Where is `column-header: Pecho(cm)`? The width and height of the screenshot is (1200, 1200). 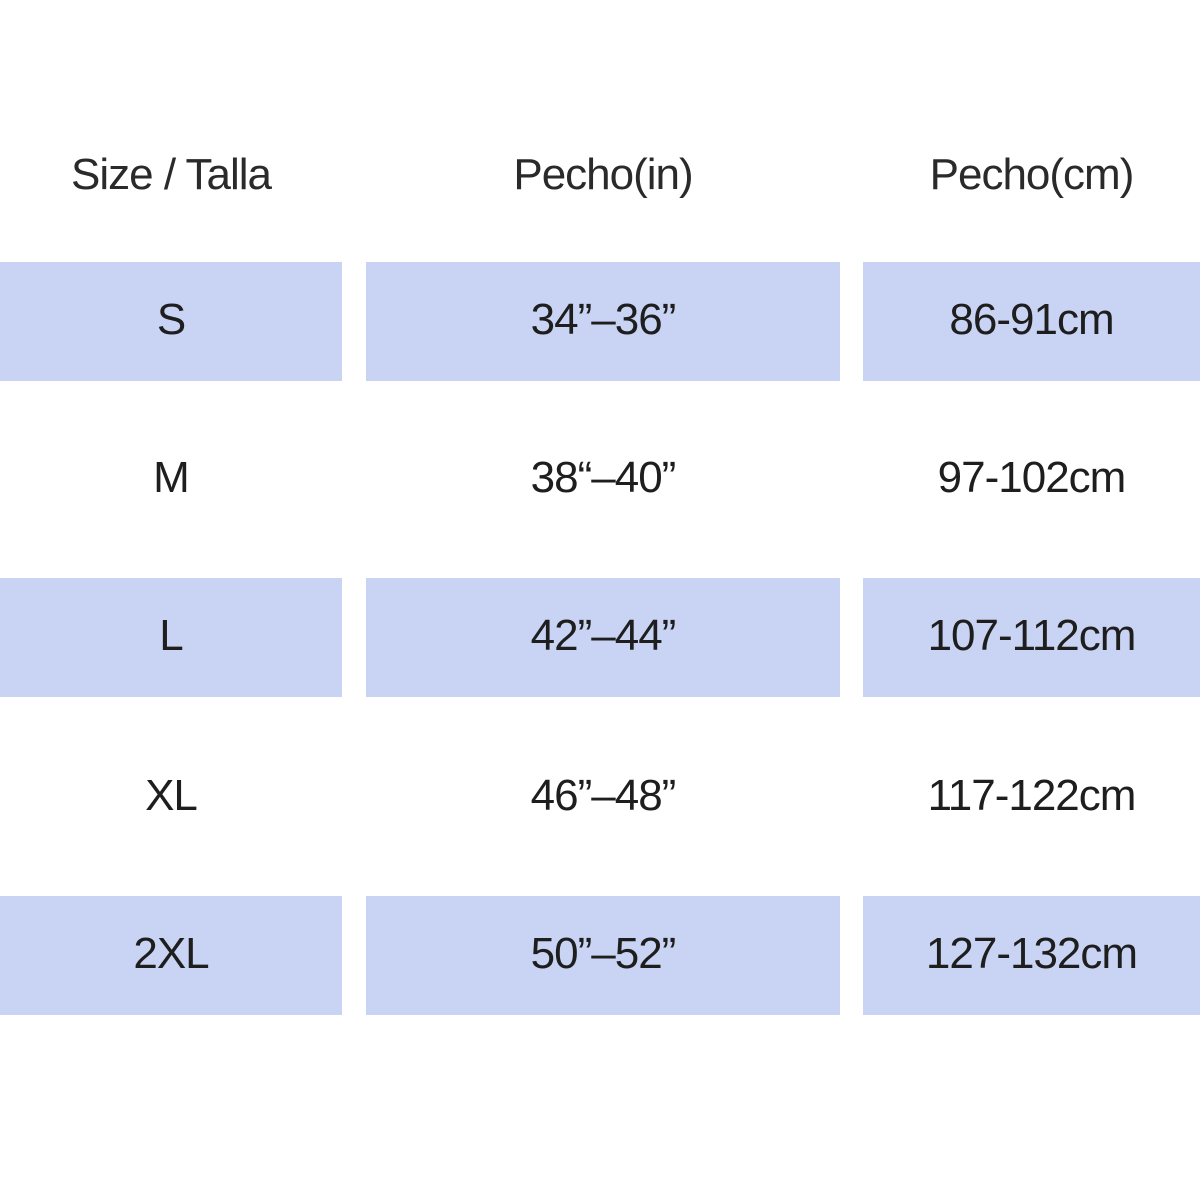 column-header: Pecho(cm) is located at coordinates (1032, 174).